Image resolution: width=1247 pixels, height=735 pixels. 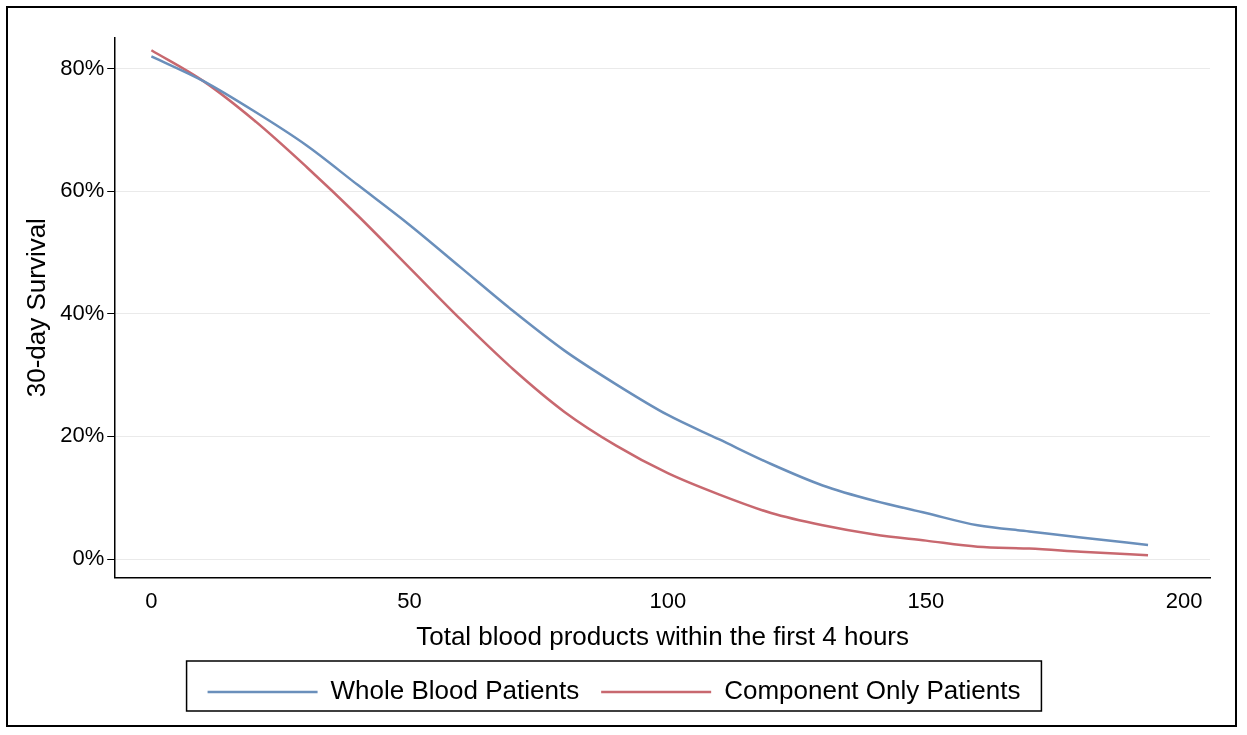 What do you see at coordinates (926, 600) in the screenshot?
I see `x-tick-label: 150` at bounding box center [926, 600].